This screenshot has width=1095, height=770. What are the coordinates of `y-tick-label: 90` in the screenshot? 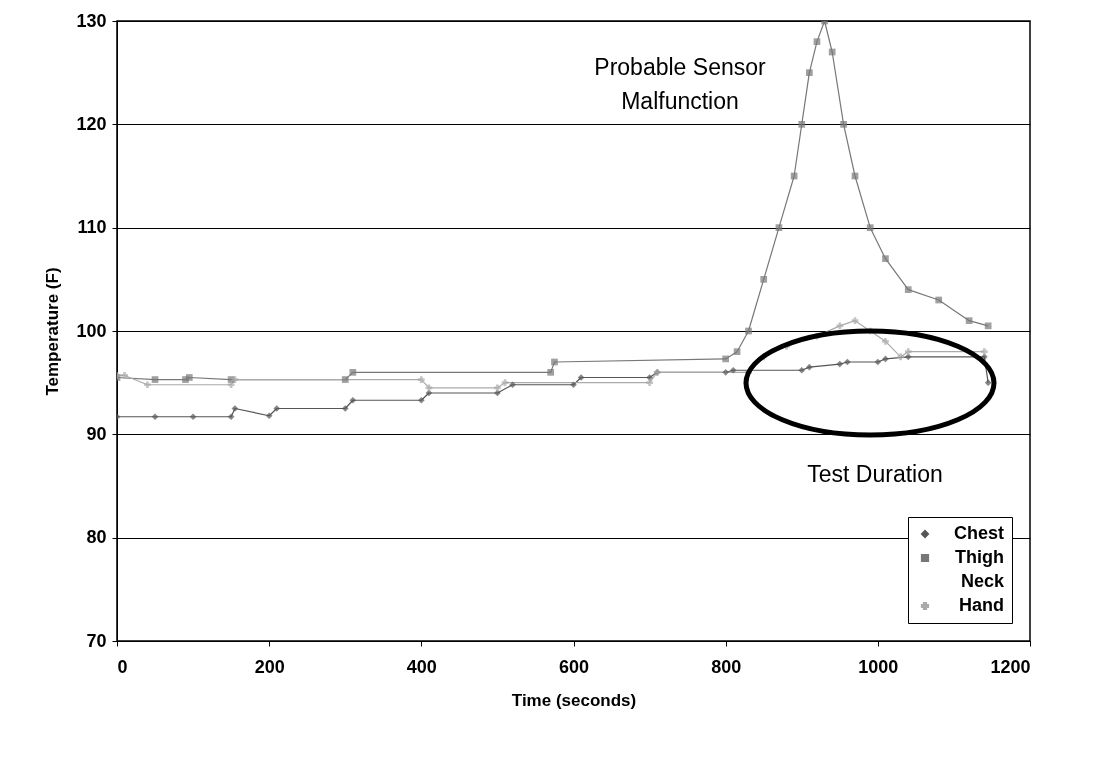 It's located at (96, 433).